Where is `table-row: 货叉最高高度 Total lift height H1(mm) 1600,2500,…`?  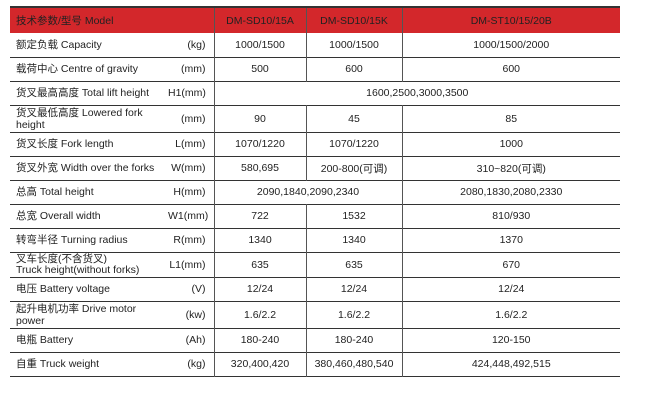 table-row: 货叉最高高度 Total lift height H1(mm) 1600,2500,… is located at coordinates (315, 93).